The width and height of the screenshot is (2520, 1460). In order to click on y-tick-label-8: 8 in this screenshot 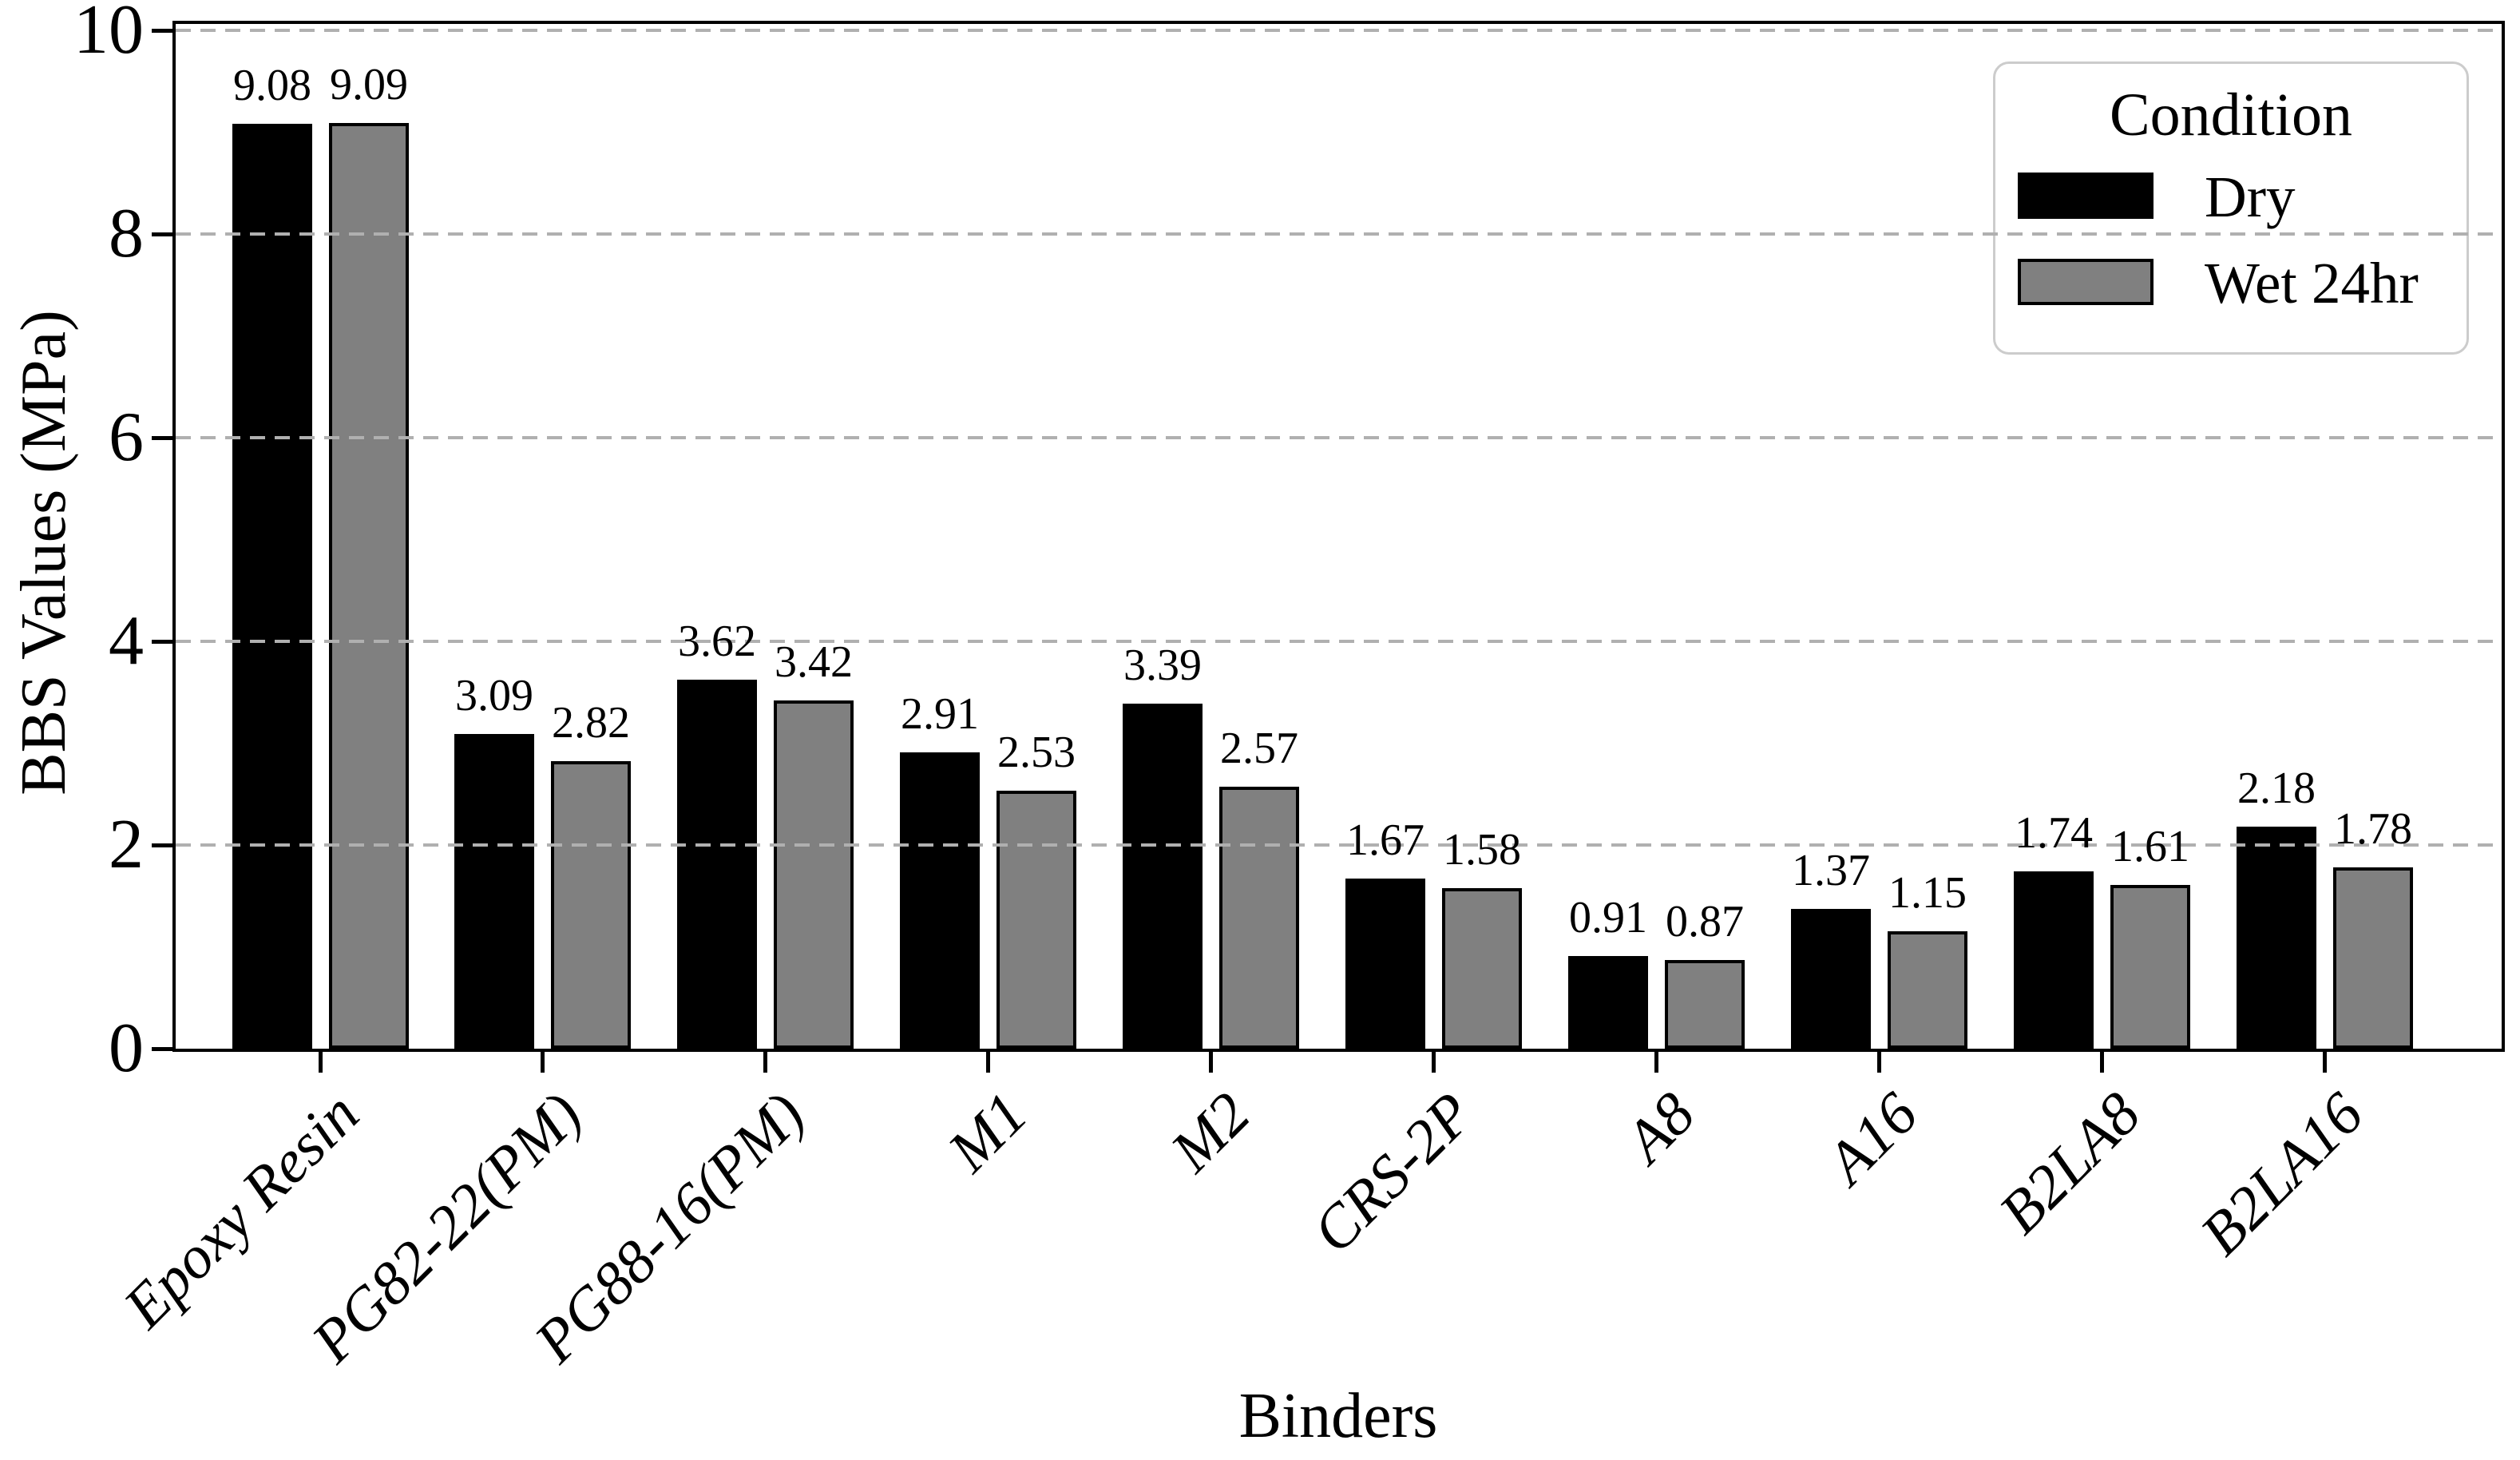, I will do `click(126, 234)`.